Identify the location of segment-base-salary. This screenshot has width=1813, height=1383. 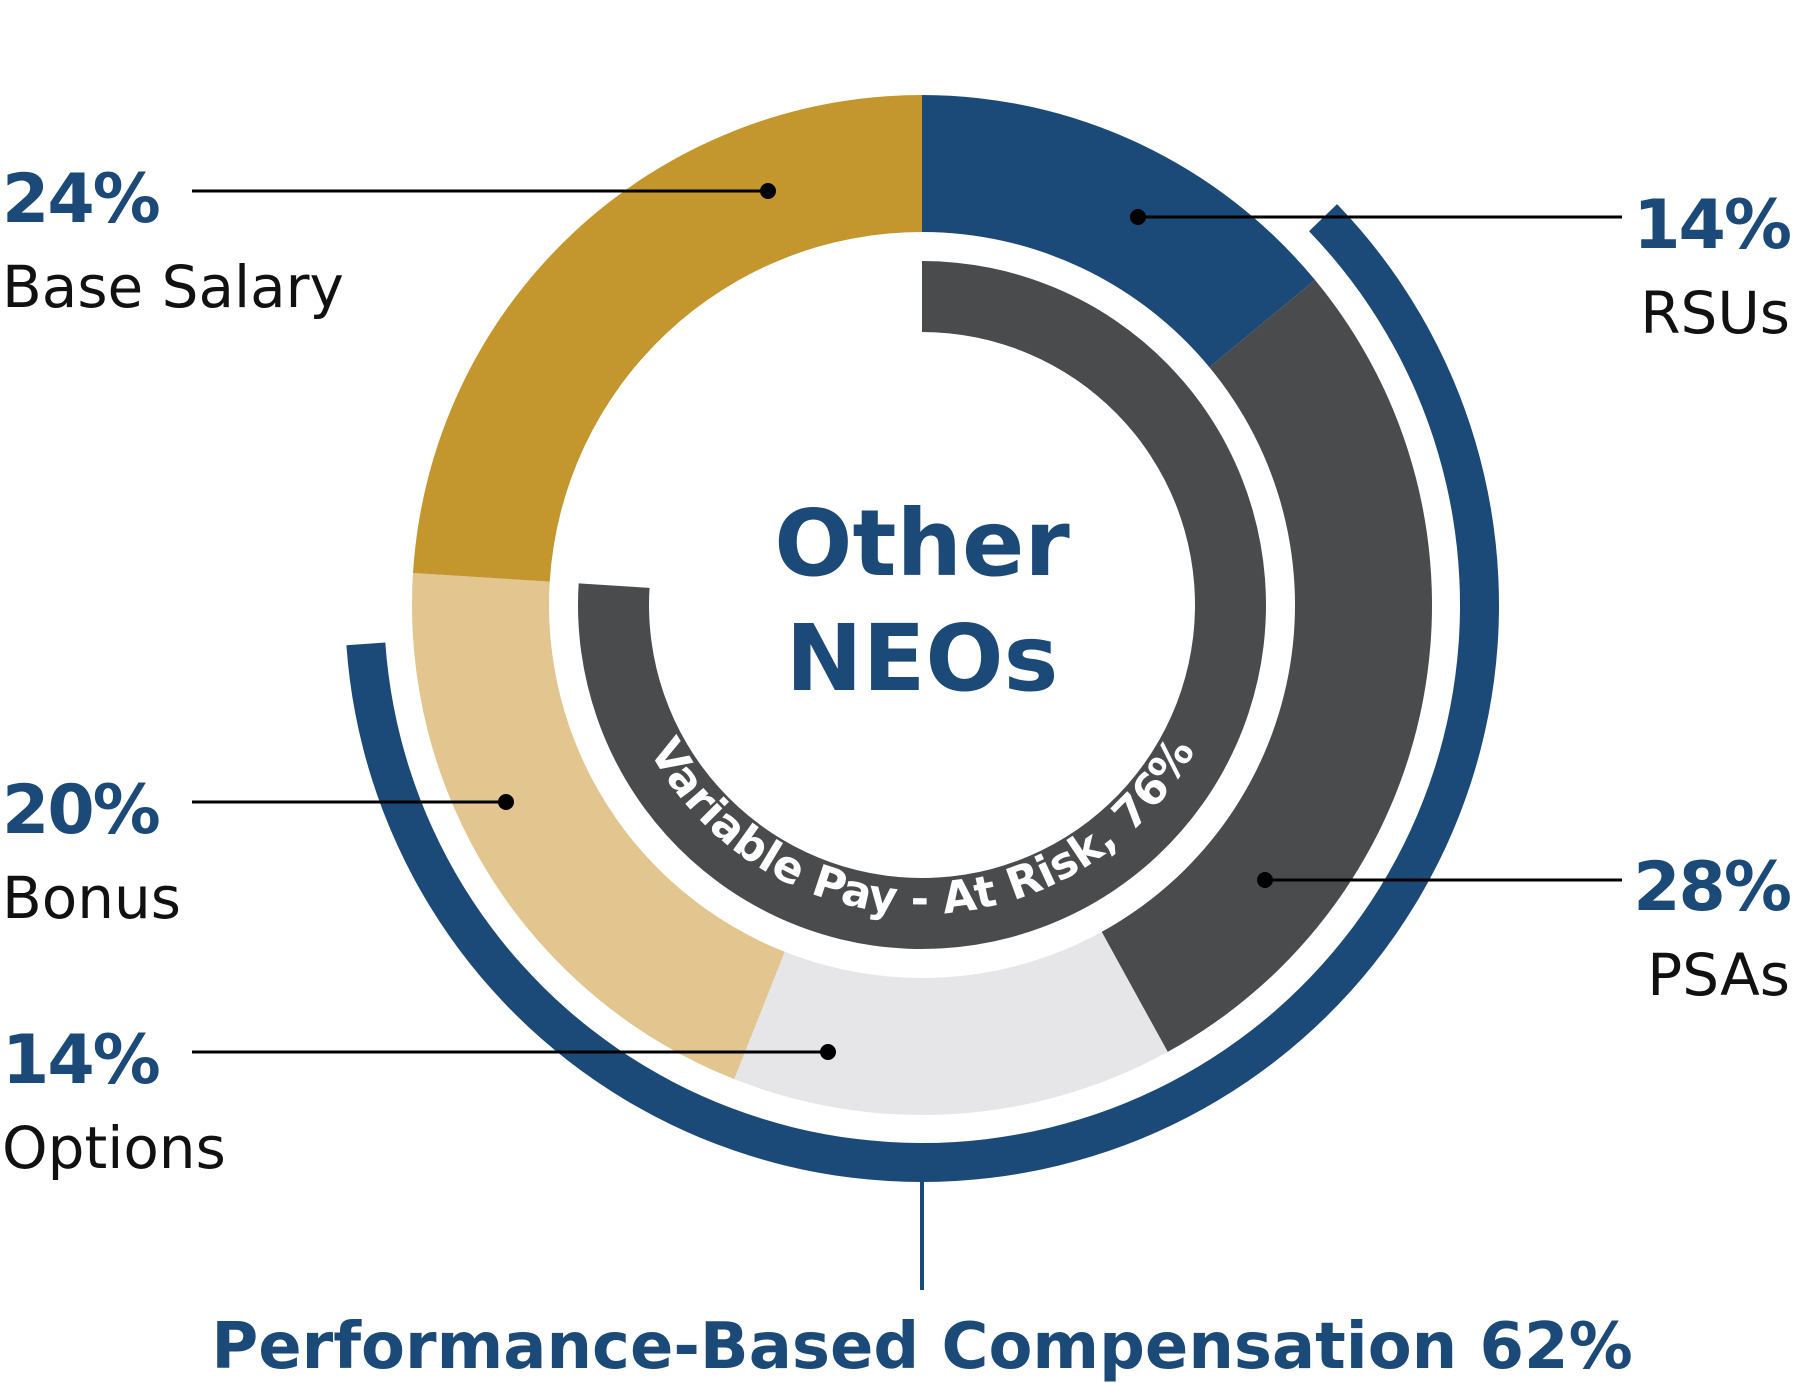
(667, 338).